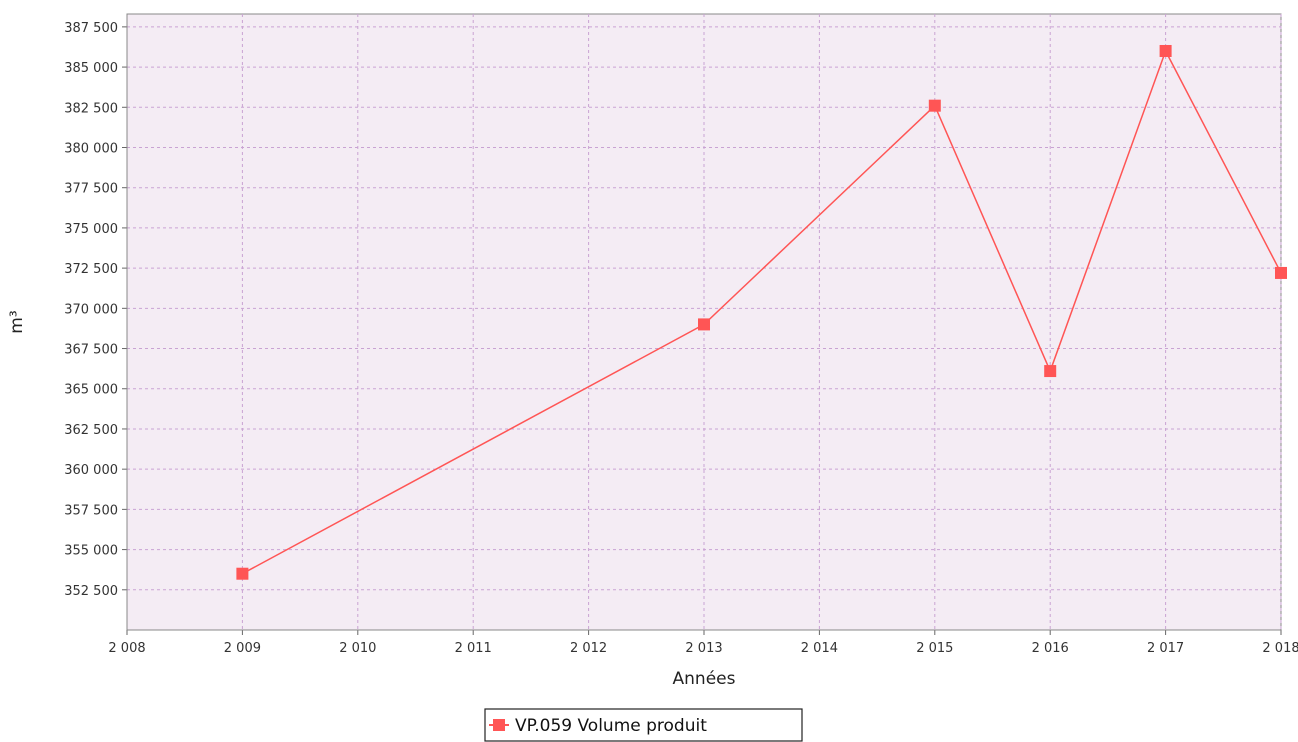  I want to click on y-tick-label: 357 500, so click(91, 510).